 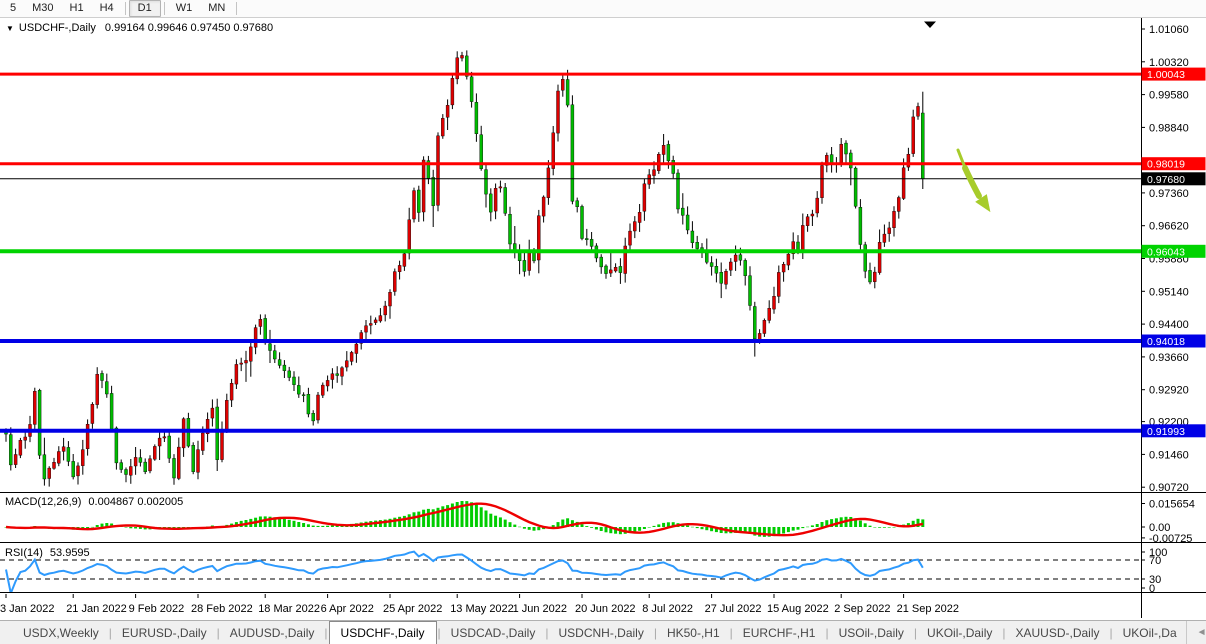 What do you see at coordinates (1166, 252) in the screenshot?
I see `price-badge-0.96043: 0.96043` at bounding box center [1166, 252].